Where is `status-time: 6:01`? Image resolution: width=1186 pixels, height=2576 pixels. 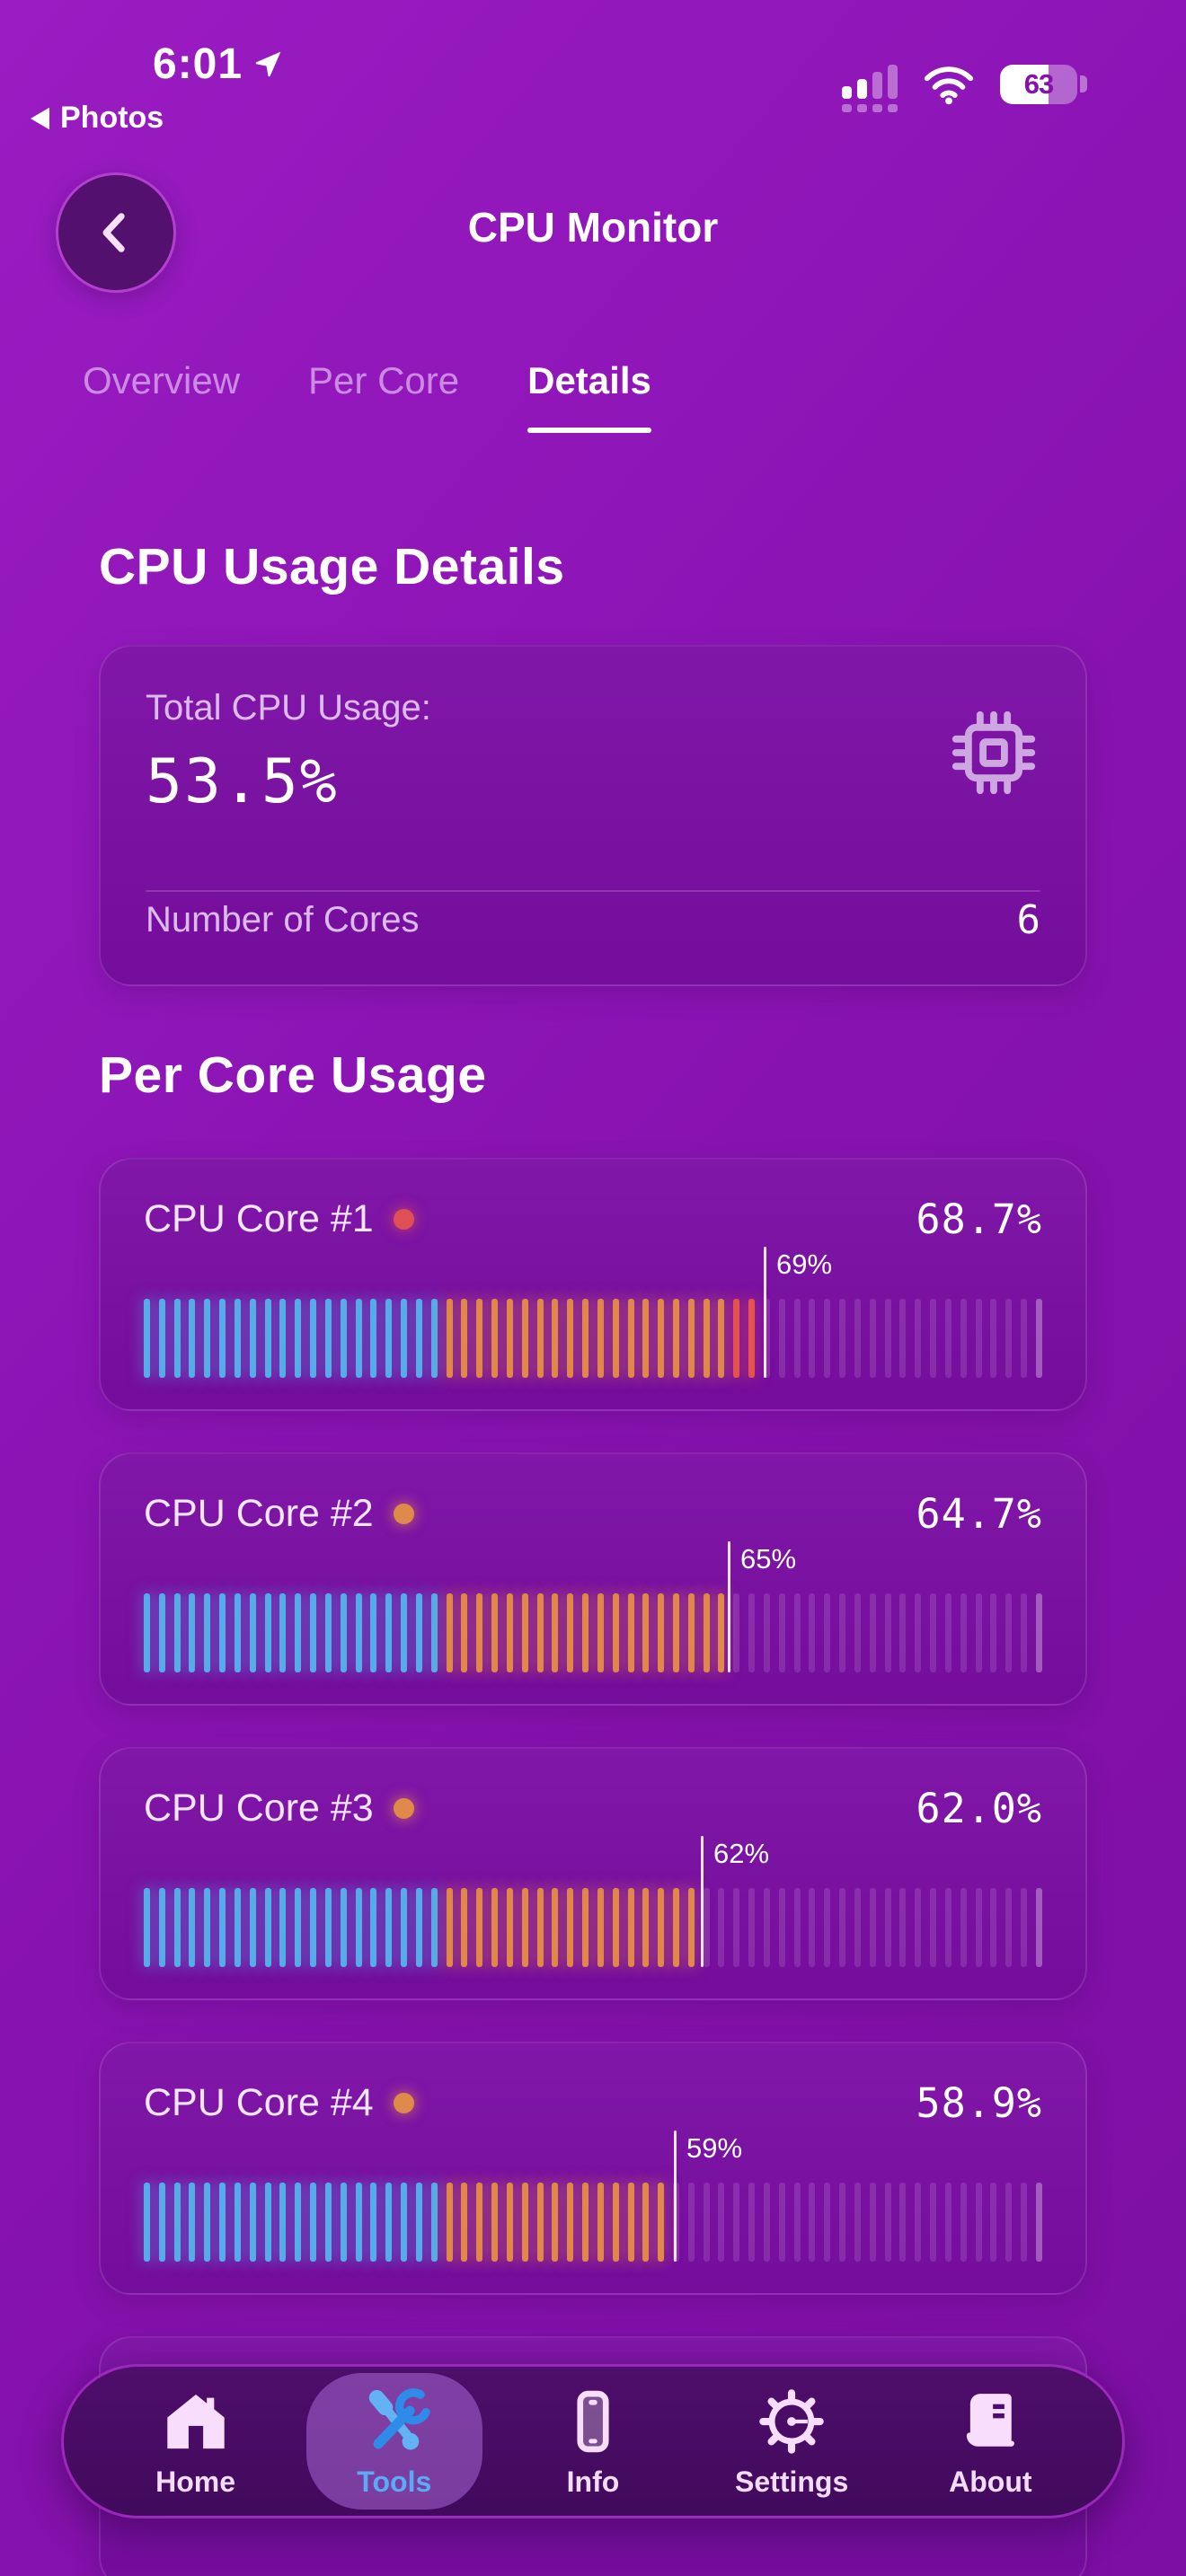 status-time: 6:01 is located at coordinates (198, 64).